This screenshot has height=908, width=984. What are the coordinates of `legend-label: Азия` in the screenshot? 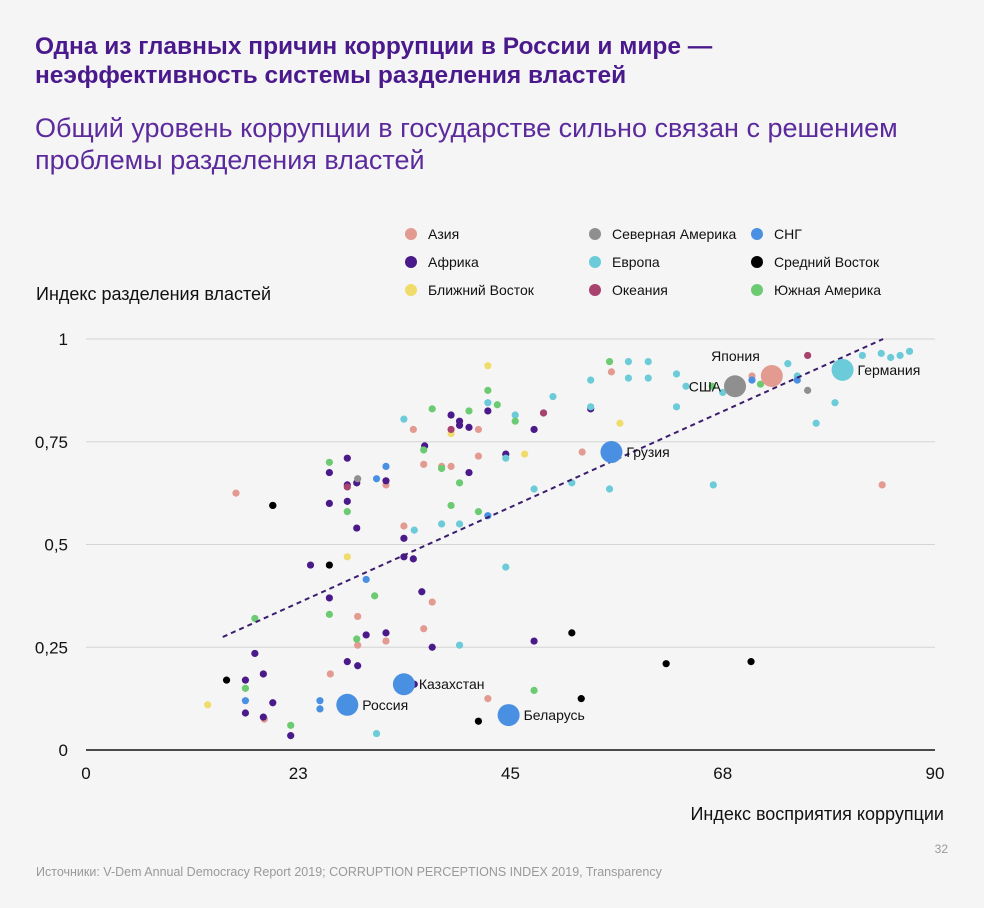 It's located at (444, 234).